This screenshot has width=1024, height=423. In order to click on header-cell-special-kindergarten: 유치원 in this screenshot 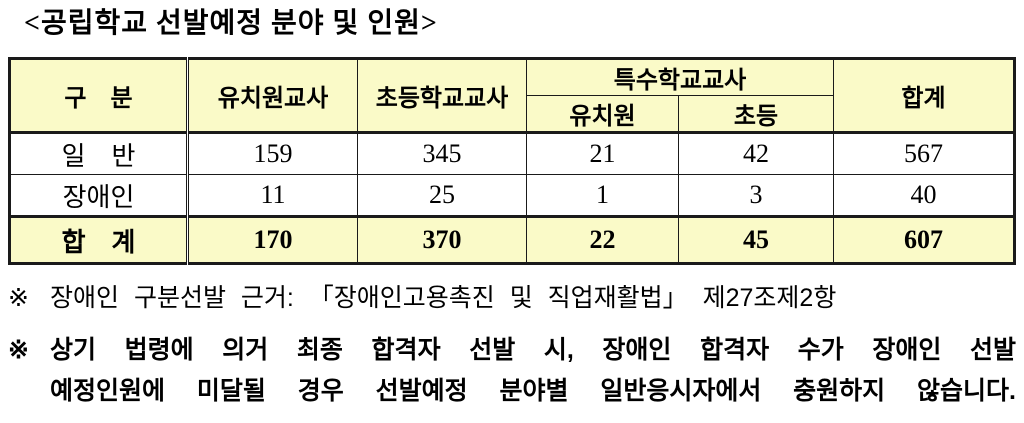, I will do `click(602, 114)`.